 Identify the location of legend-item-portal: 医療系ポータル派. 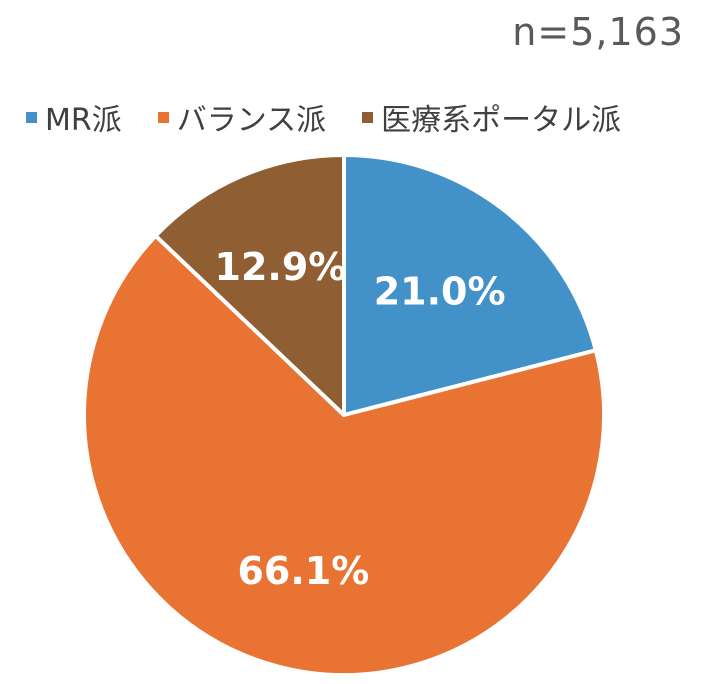
(491, 117).